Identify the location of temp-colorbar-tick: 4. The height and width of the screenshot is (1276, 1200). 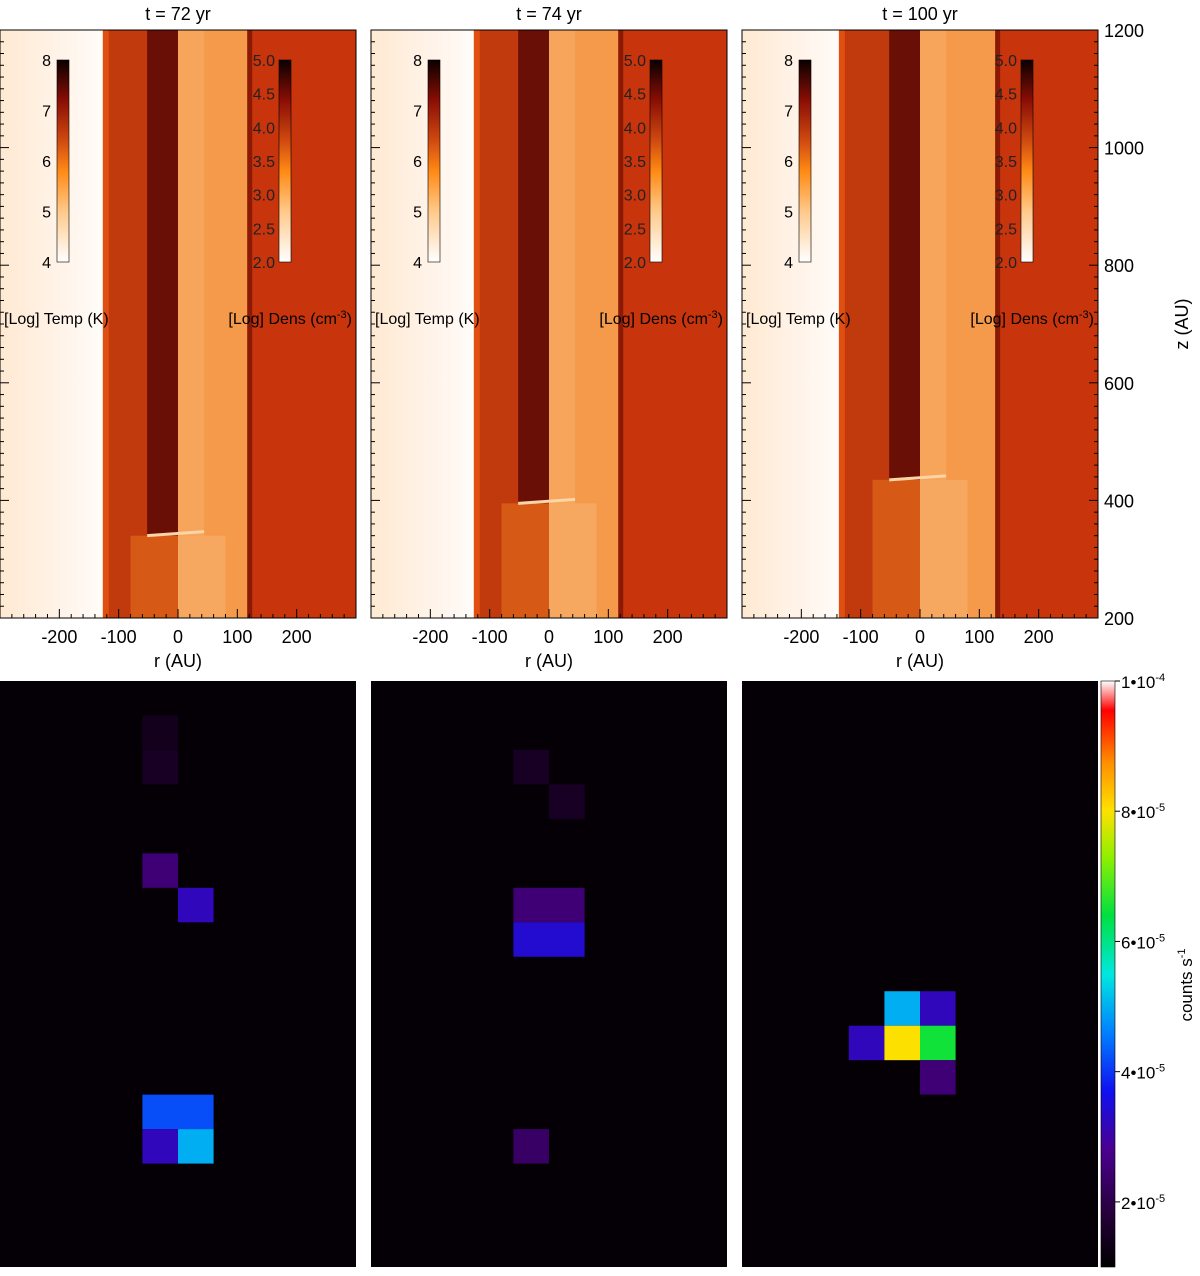
(417, 263).